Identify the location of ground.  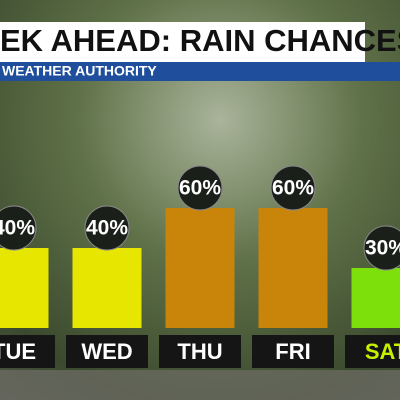
(200, 385).